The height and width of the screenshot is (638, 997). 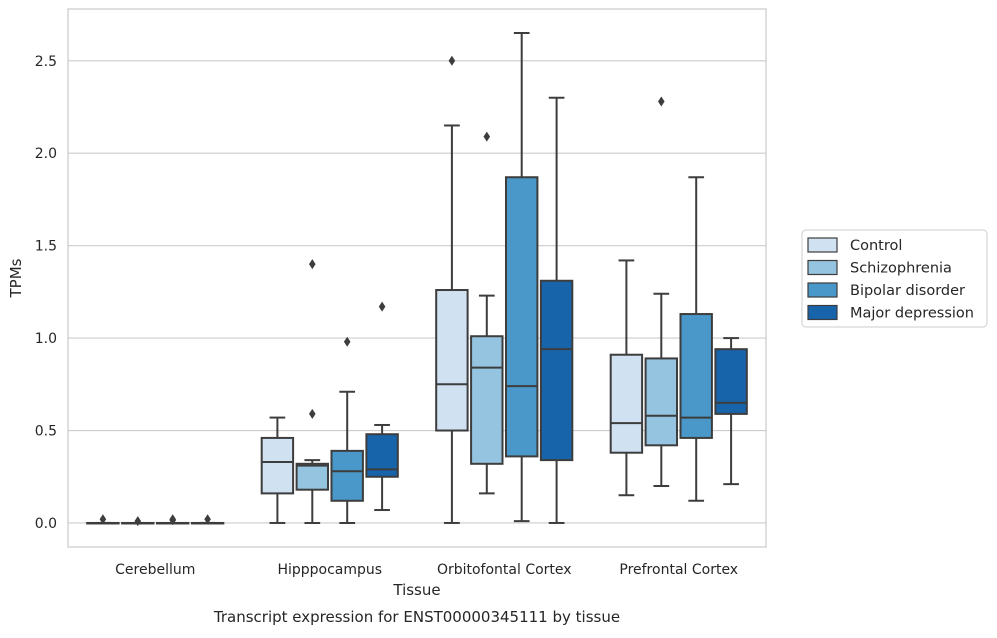 What do you see at coordinates (46, 62) in the screenshot?
I see `y-tick-label: 2.5` at bounding box center [46, 62].